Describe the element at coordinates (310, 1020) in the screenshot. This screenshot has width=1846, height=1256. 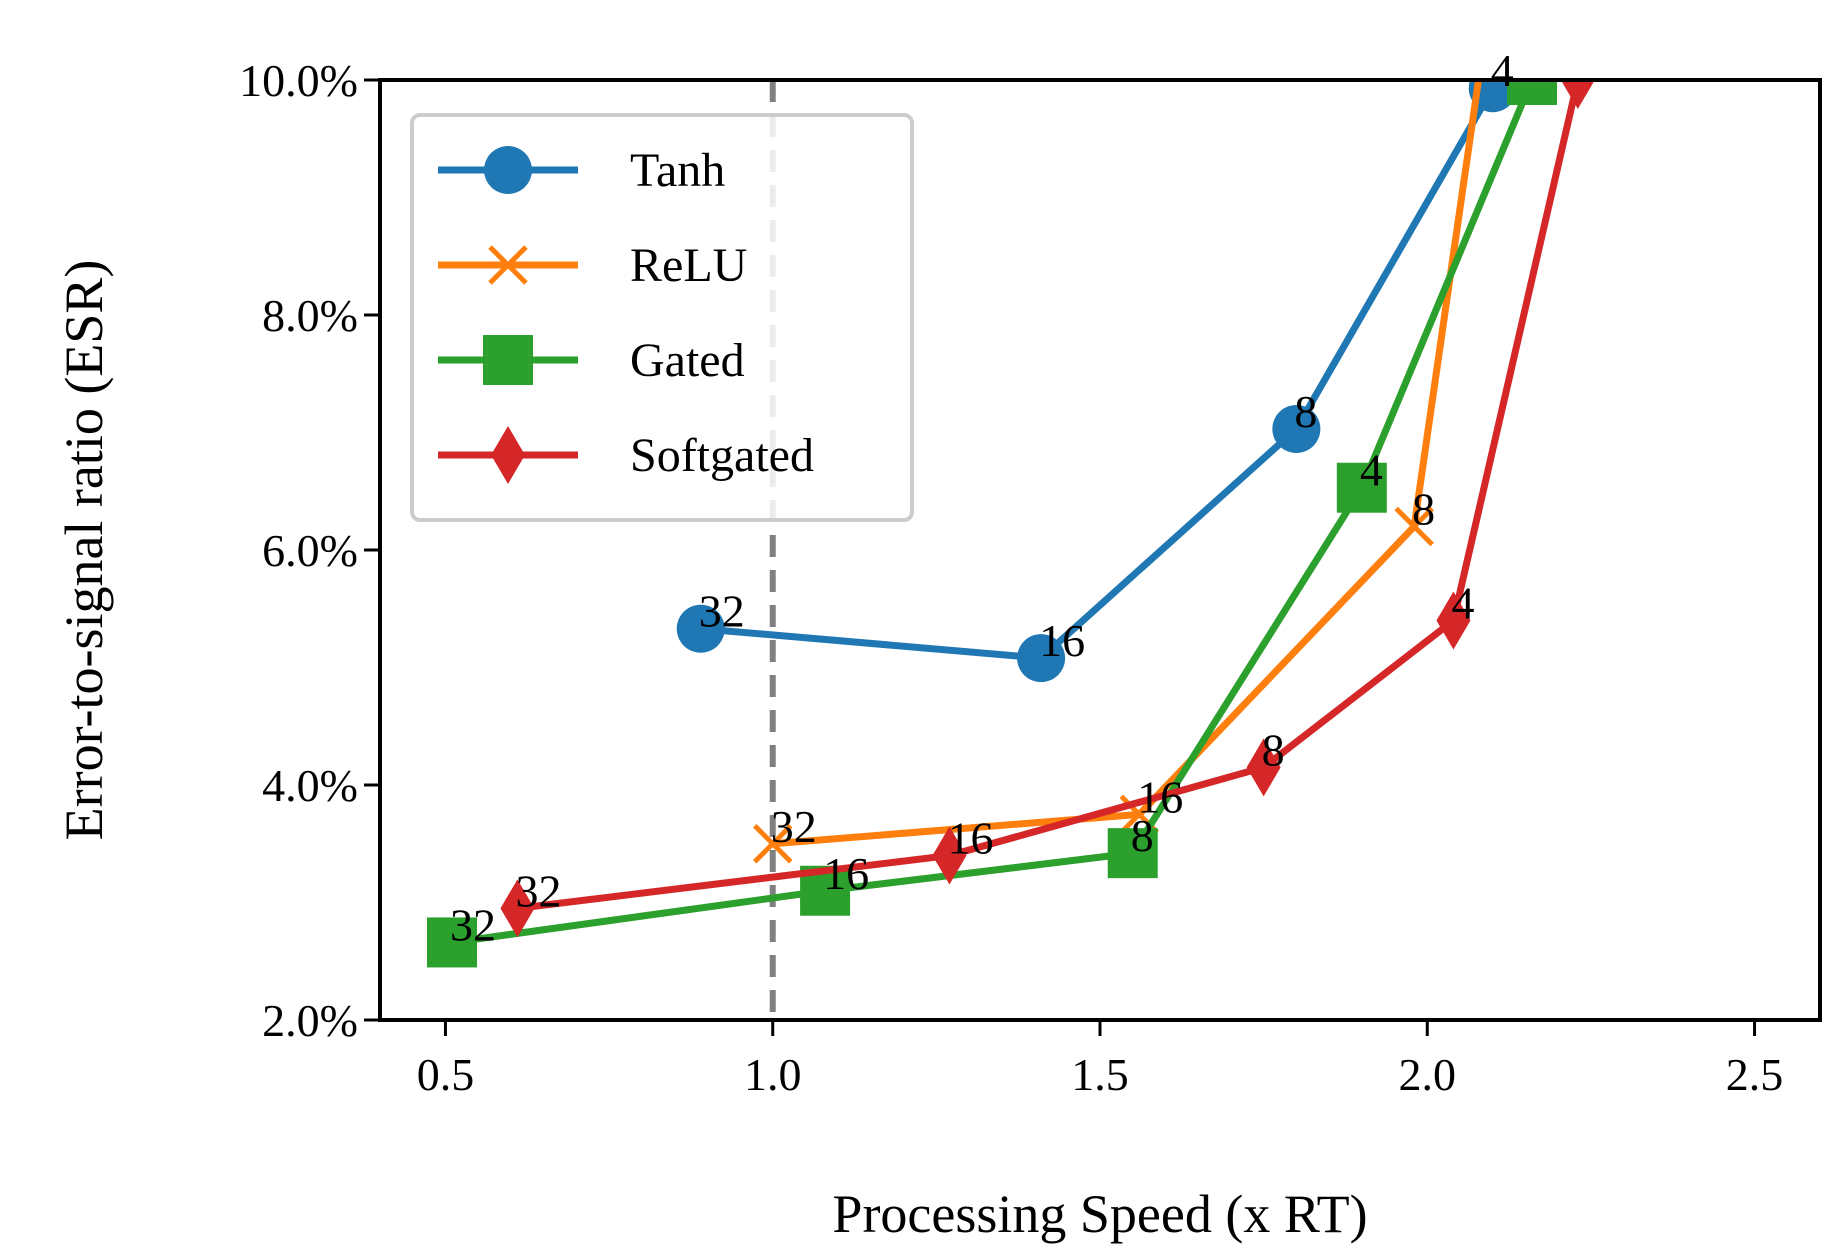
I see `y-tick-label: 2.0%` at that location.